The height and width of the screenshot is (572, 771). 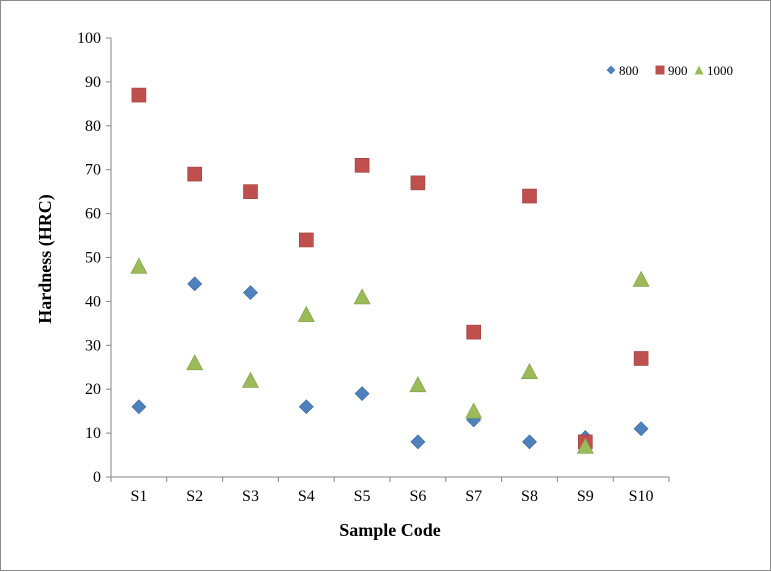 What do you see at coordinates (529, 442) in the screenshot?
I see `point-800-S8` at bounding box center [529, 442].